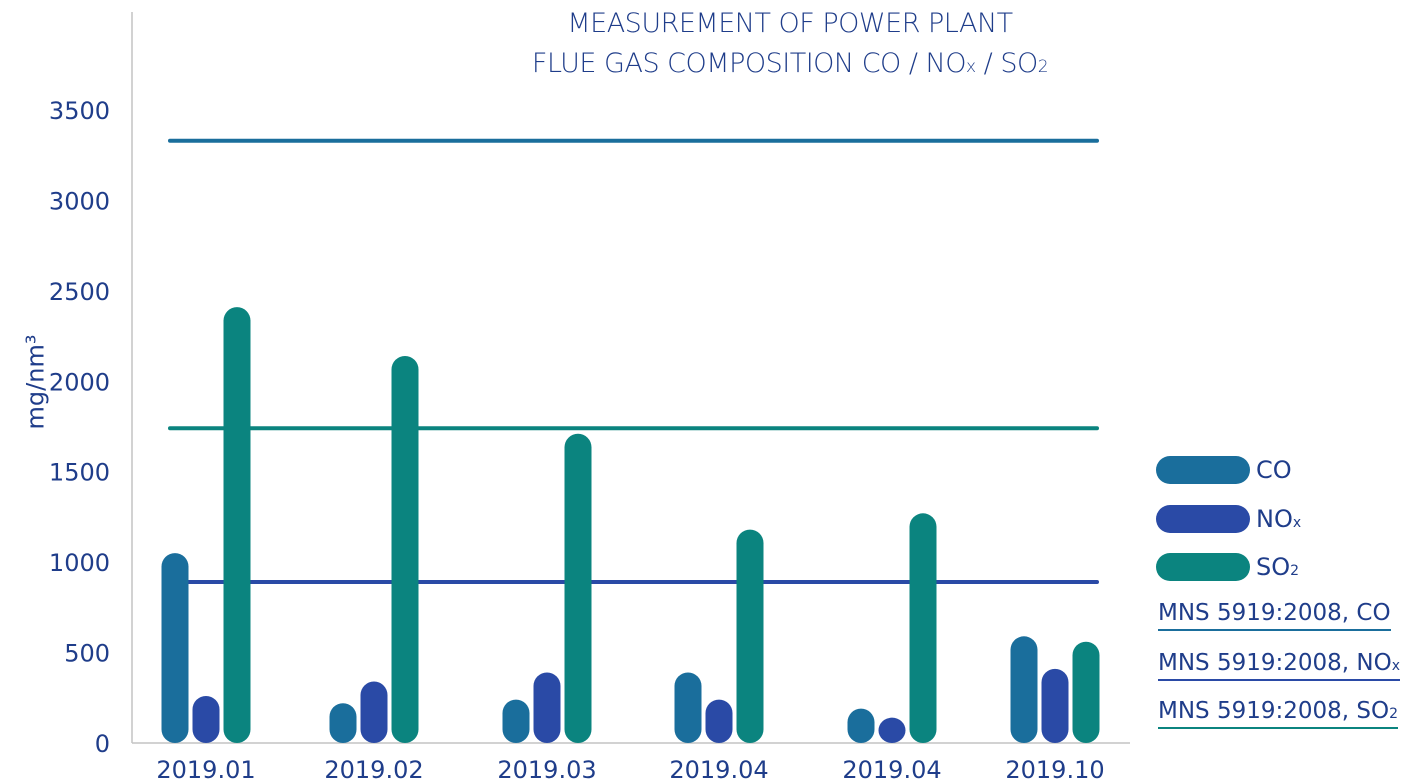 This screenshot has width=1408, height=781. Describe the element at coordinates (102, 744) in the screenshot. I see `y-tick-label: 0` at that location.